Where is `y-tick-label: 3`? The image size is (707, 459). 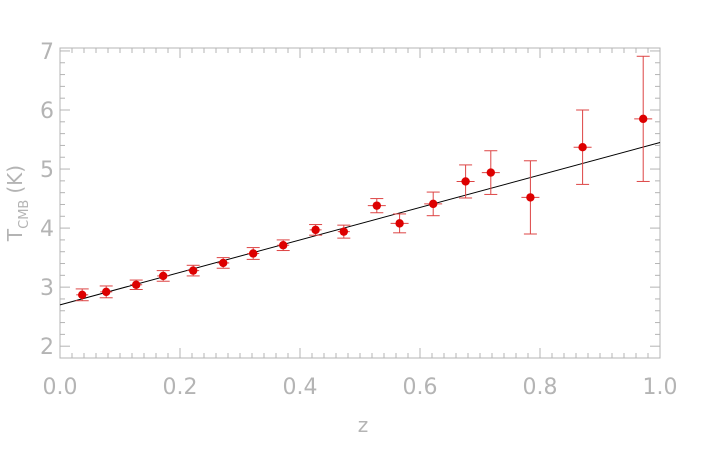 y-tick-label: 3 is located at coordinates (47, 288).